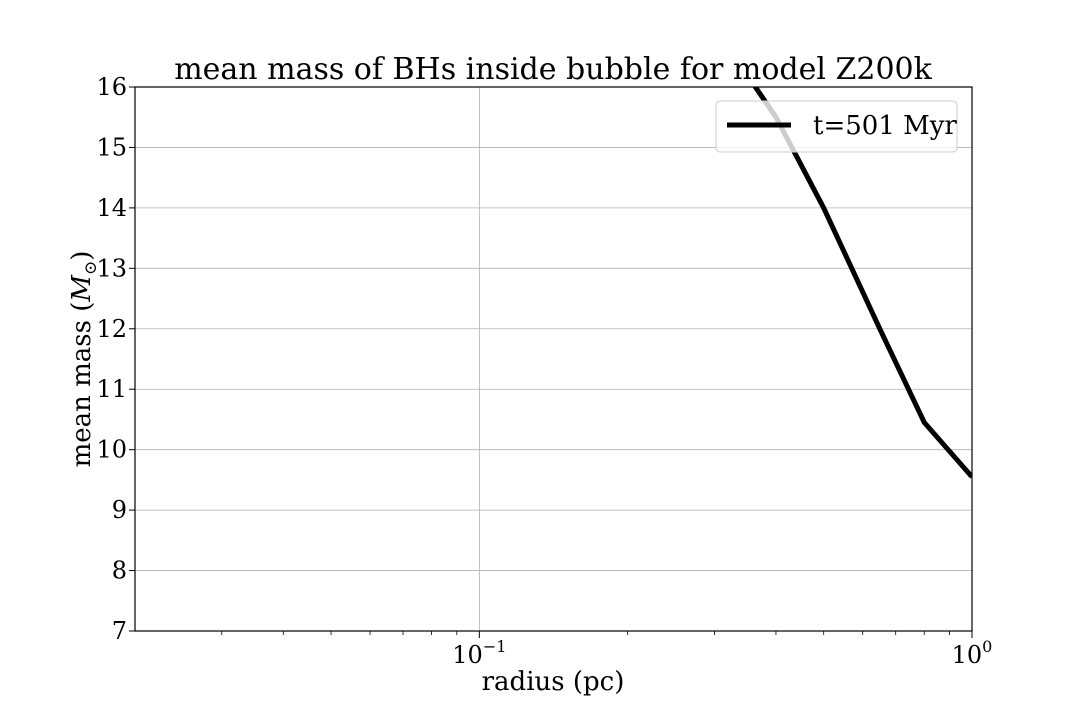 This screenshot has height=725, width=1080. I want to click on y-tick-label: 15, so click(111, 147).